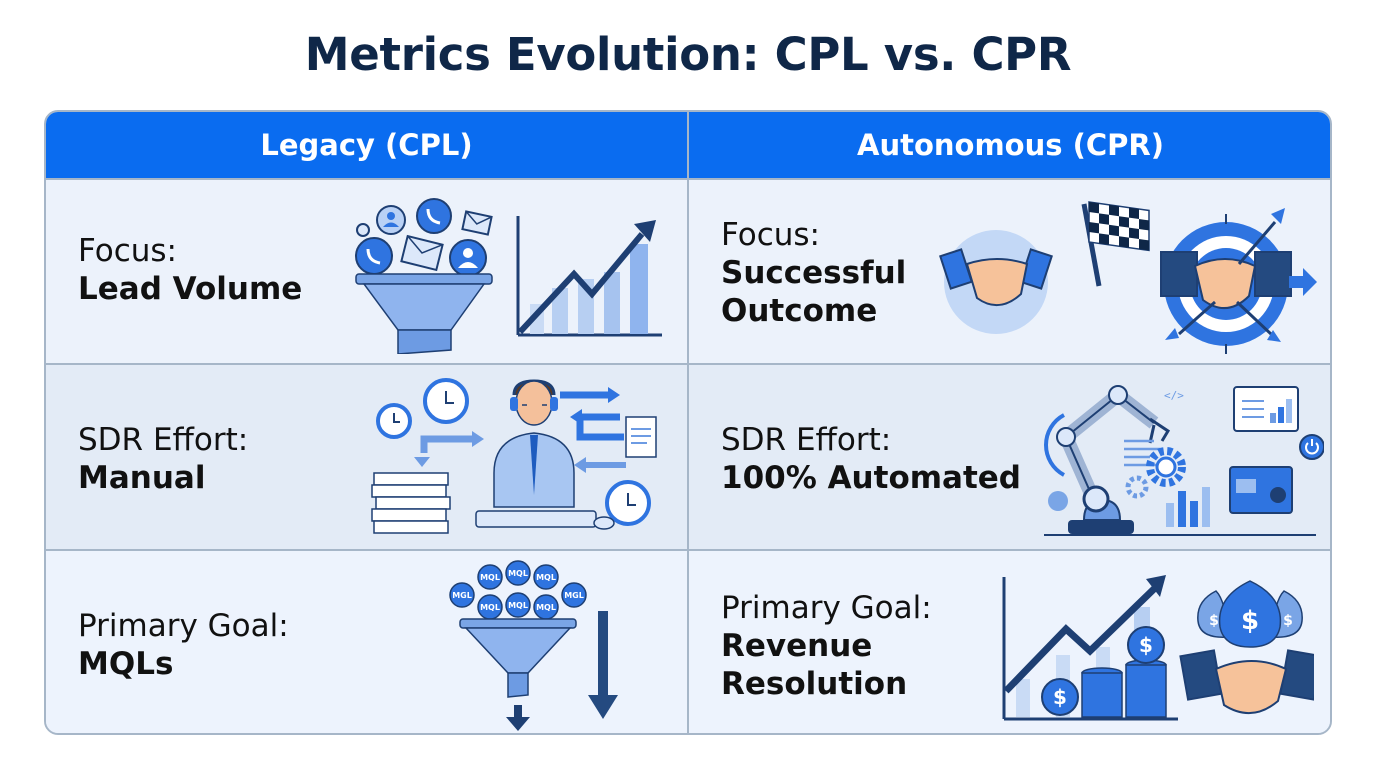 The height and width of the screenshot is (768, 1376). I want to click on cell-legacy-sdr-effort: SDR Effort: Manual, so click(367, 457).